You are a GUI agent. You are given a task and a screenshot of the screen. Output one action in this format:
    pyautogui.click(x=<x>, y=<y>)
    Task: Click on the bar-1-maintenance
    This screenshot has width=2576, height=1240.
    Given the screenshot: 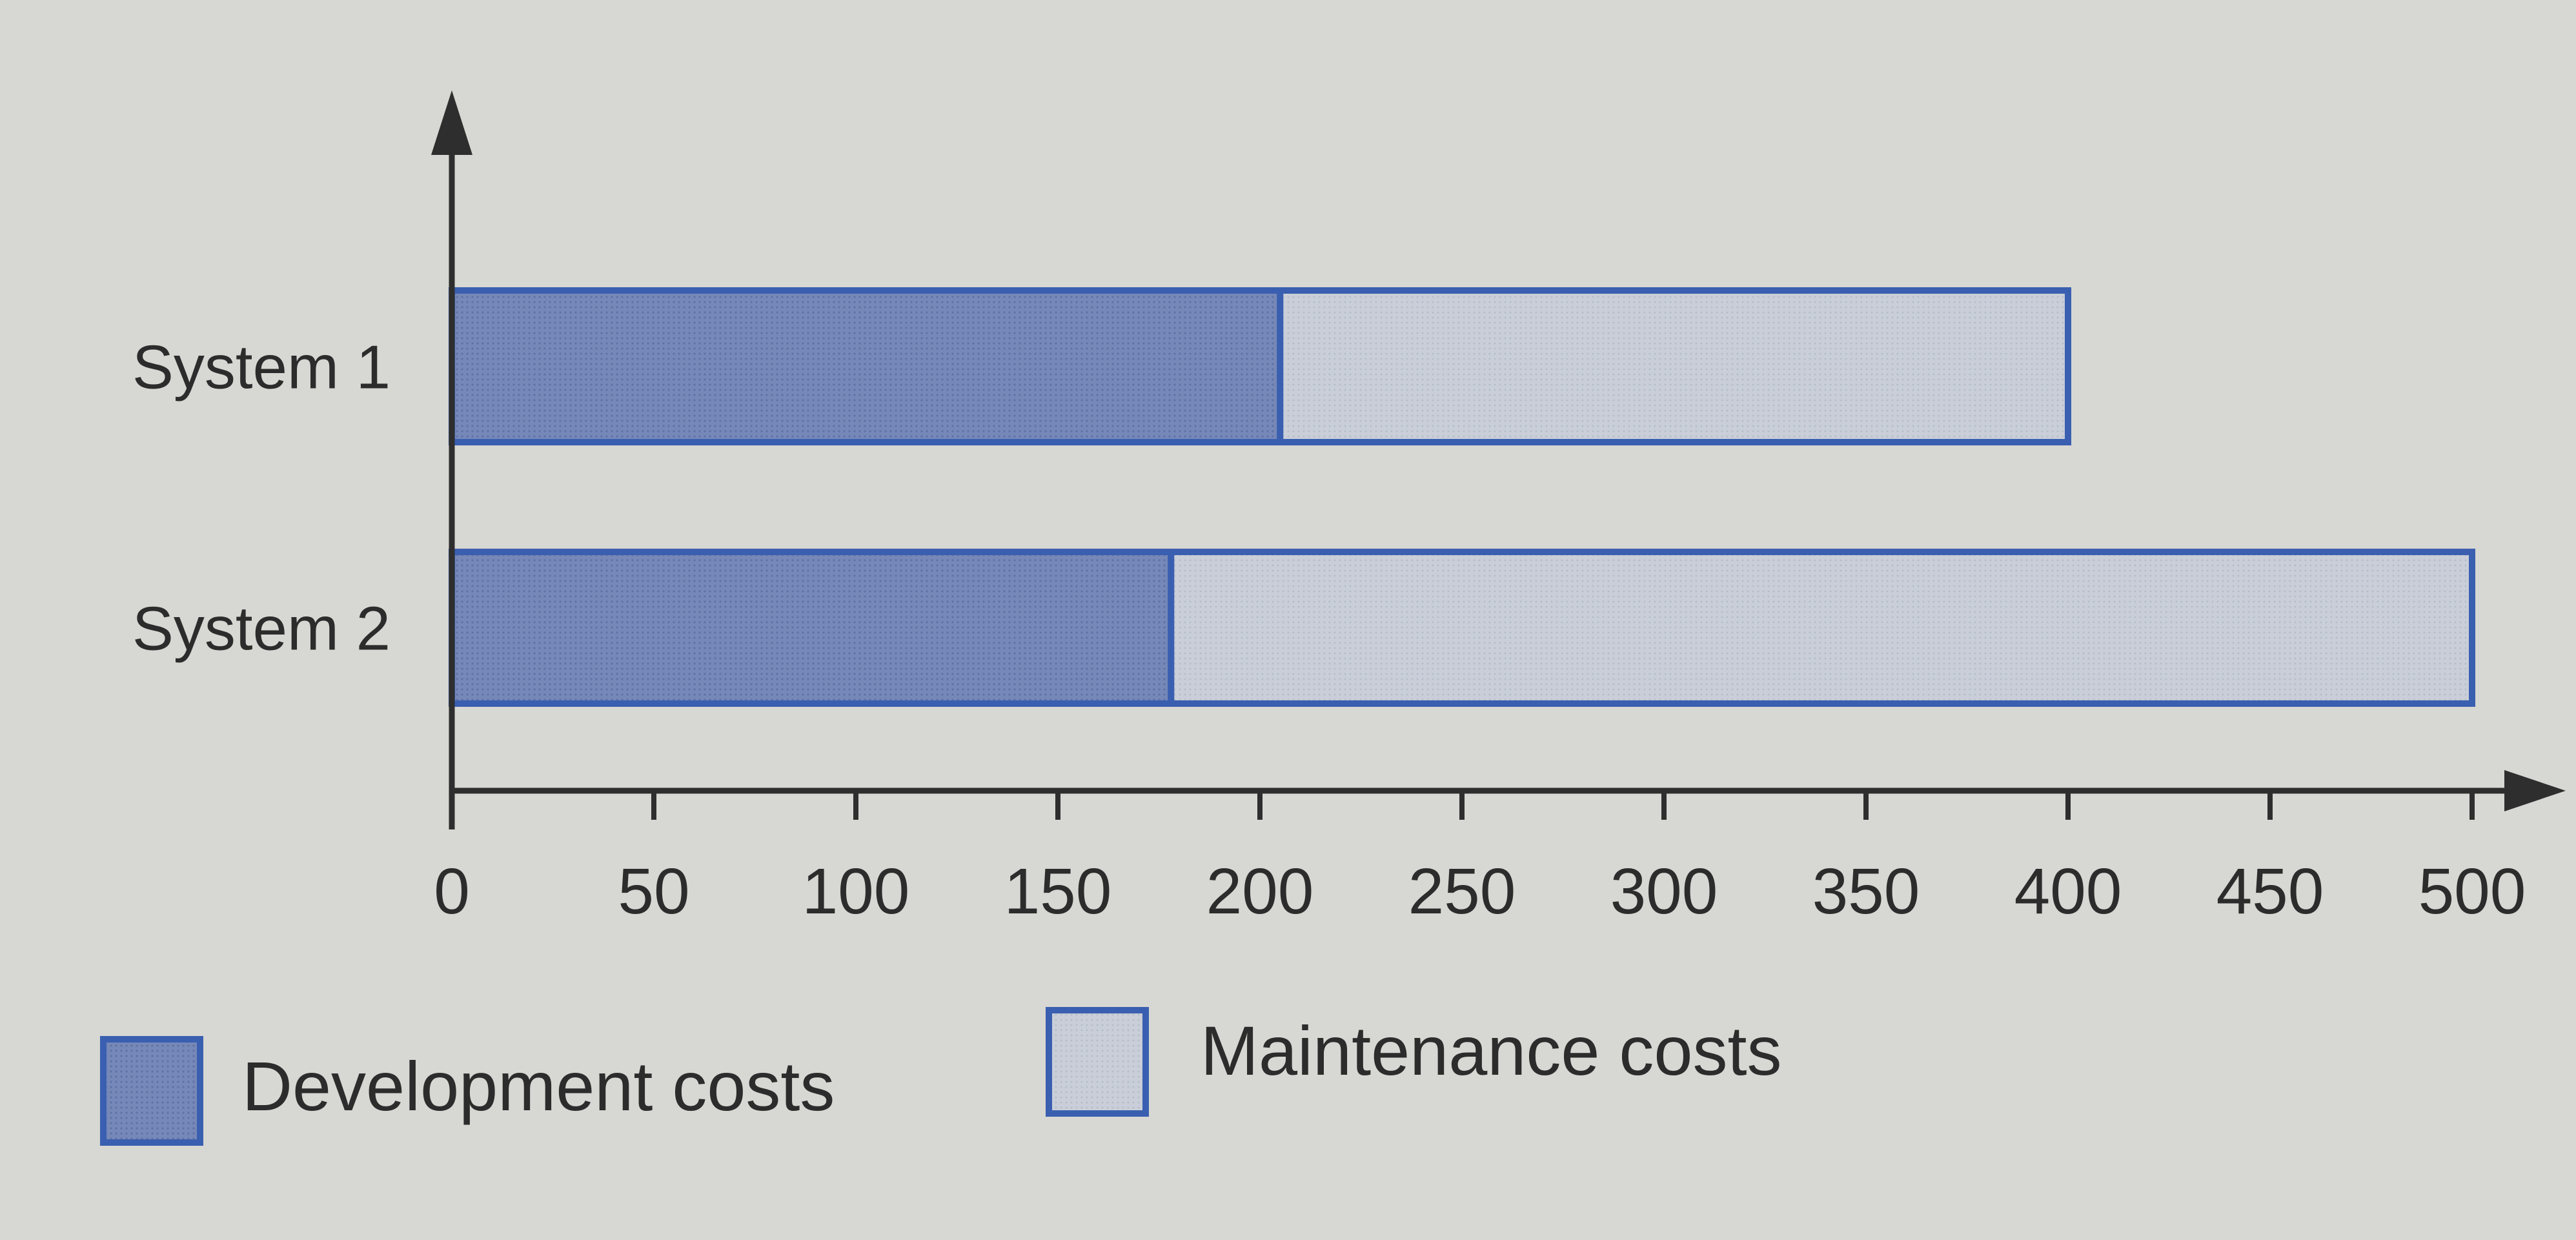 What is the action you would take?
    pyautogui.click(x=1674, y=366)
    